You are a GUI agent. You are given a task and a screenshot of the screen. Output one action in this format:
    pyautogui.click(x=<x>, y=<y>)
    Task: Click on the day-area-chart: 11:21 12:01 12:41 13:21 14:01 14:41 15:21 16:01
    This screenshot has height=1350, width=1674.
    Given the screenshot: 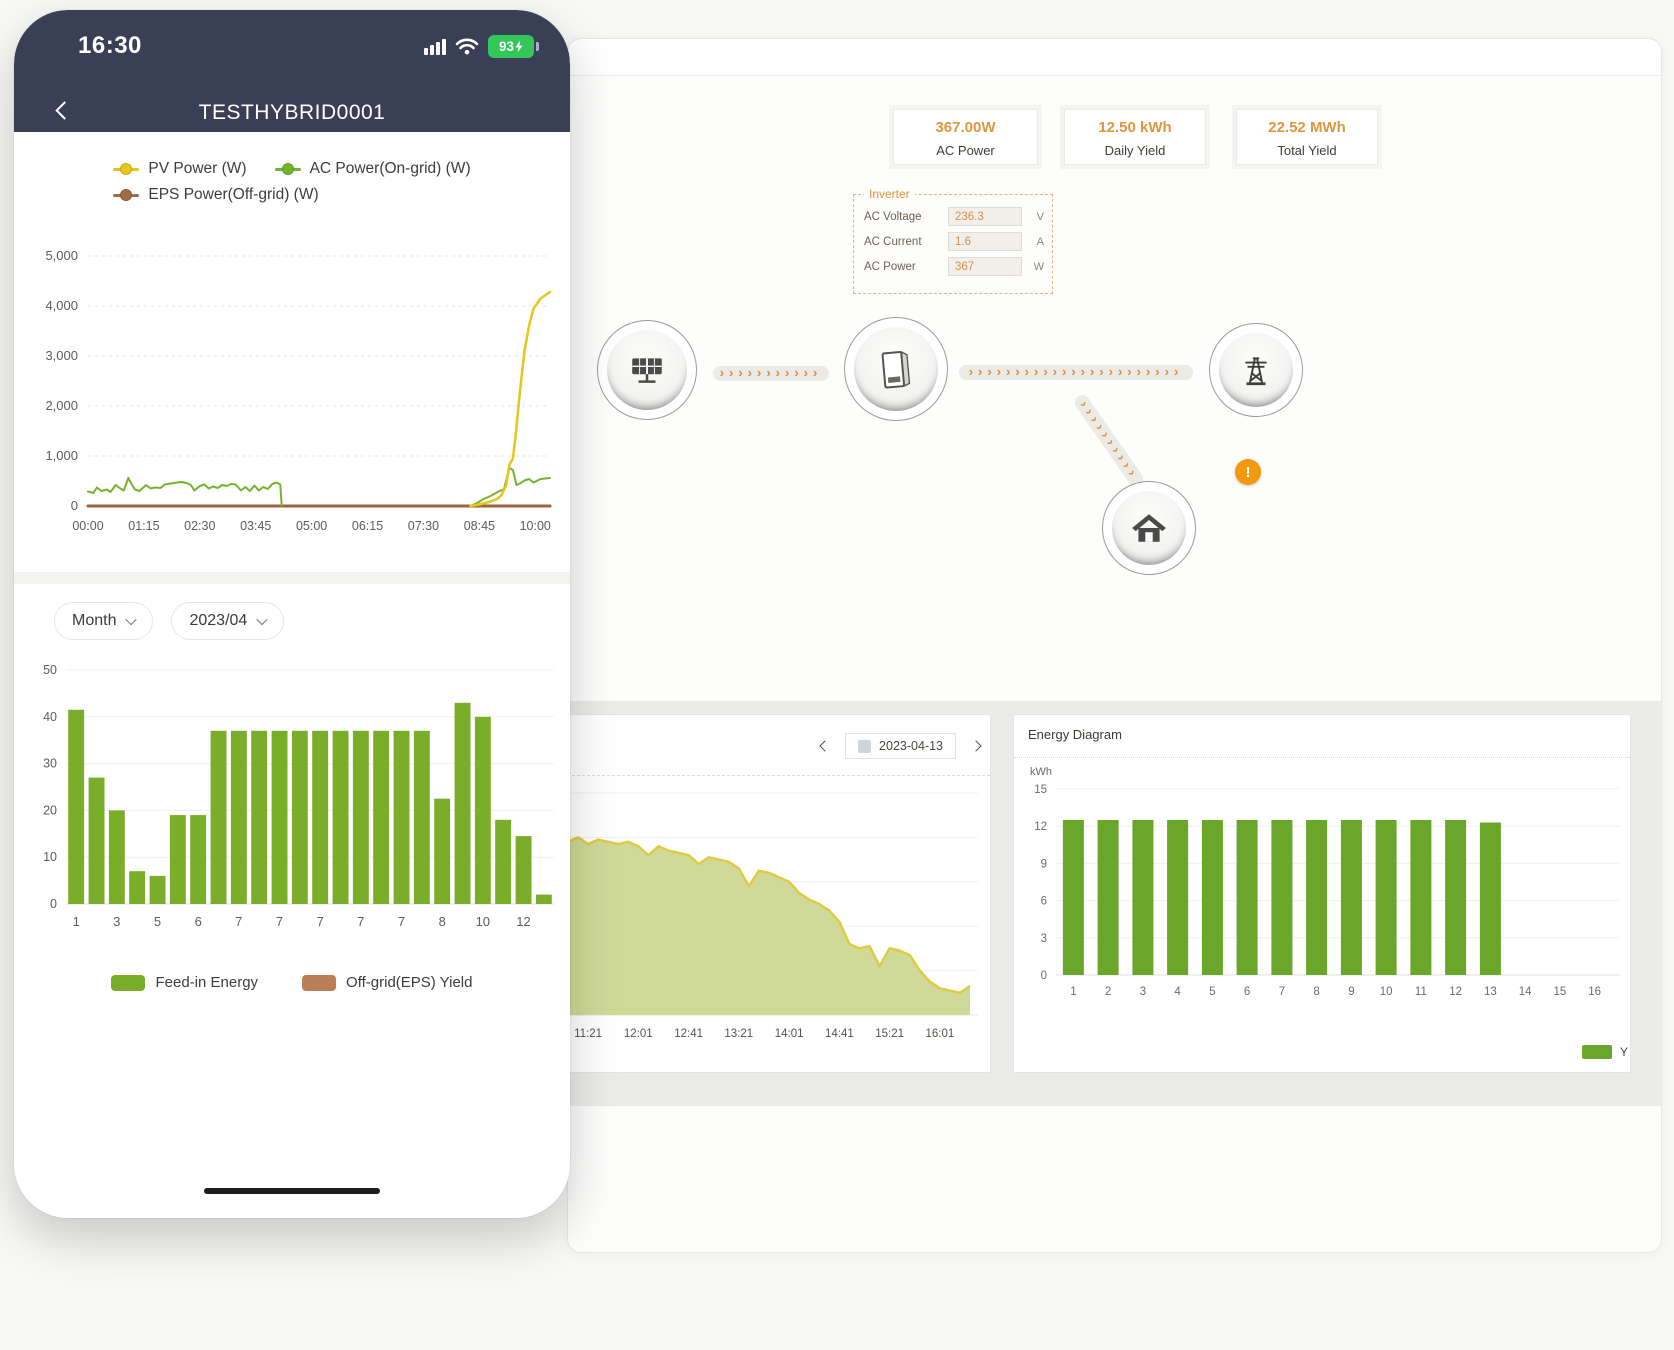 What is the action you would take?
    pyautogui.click(x=773, y=916)
    